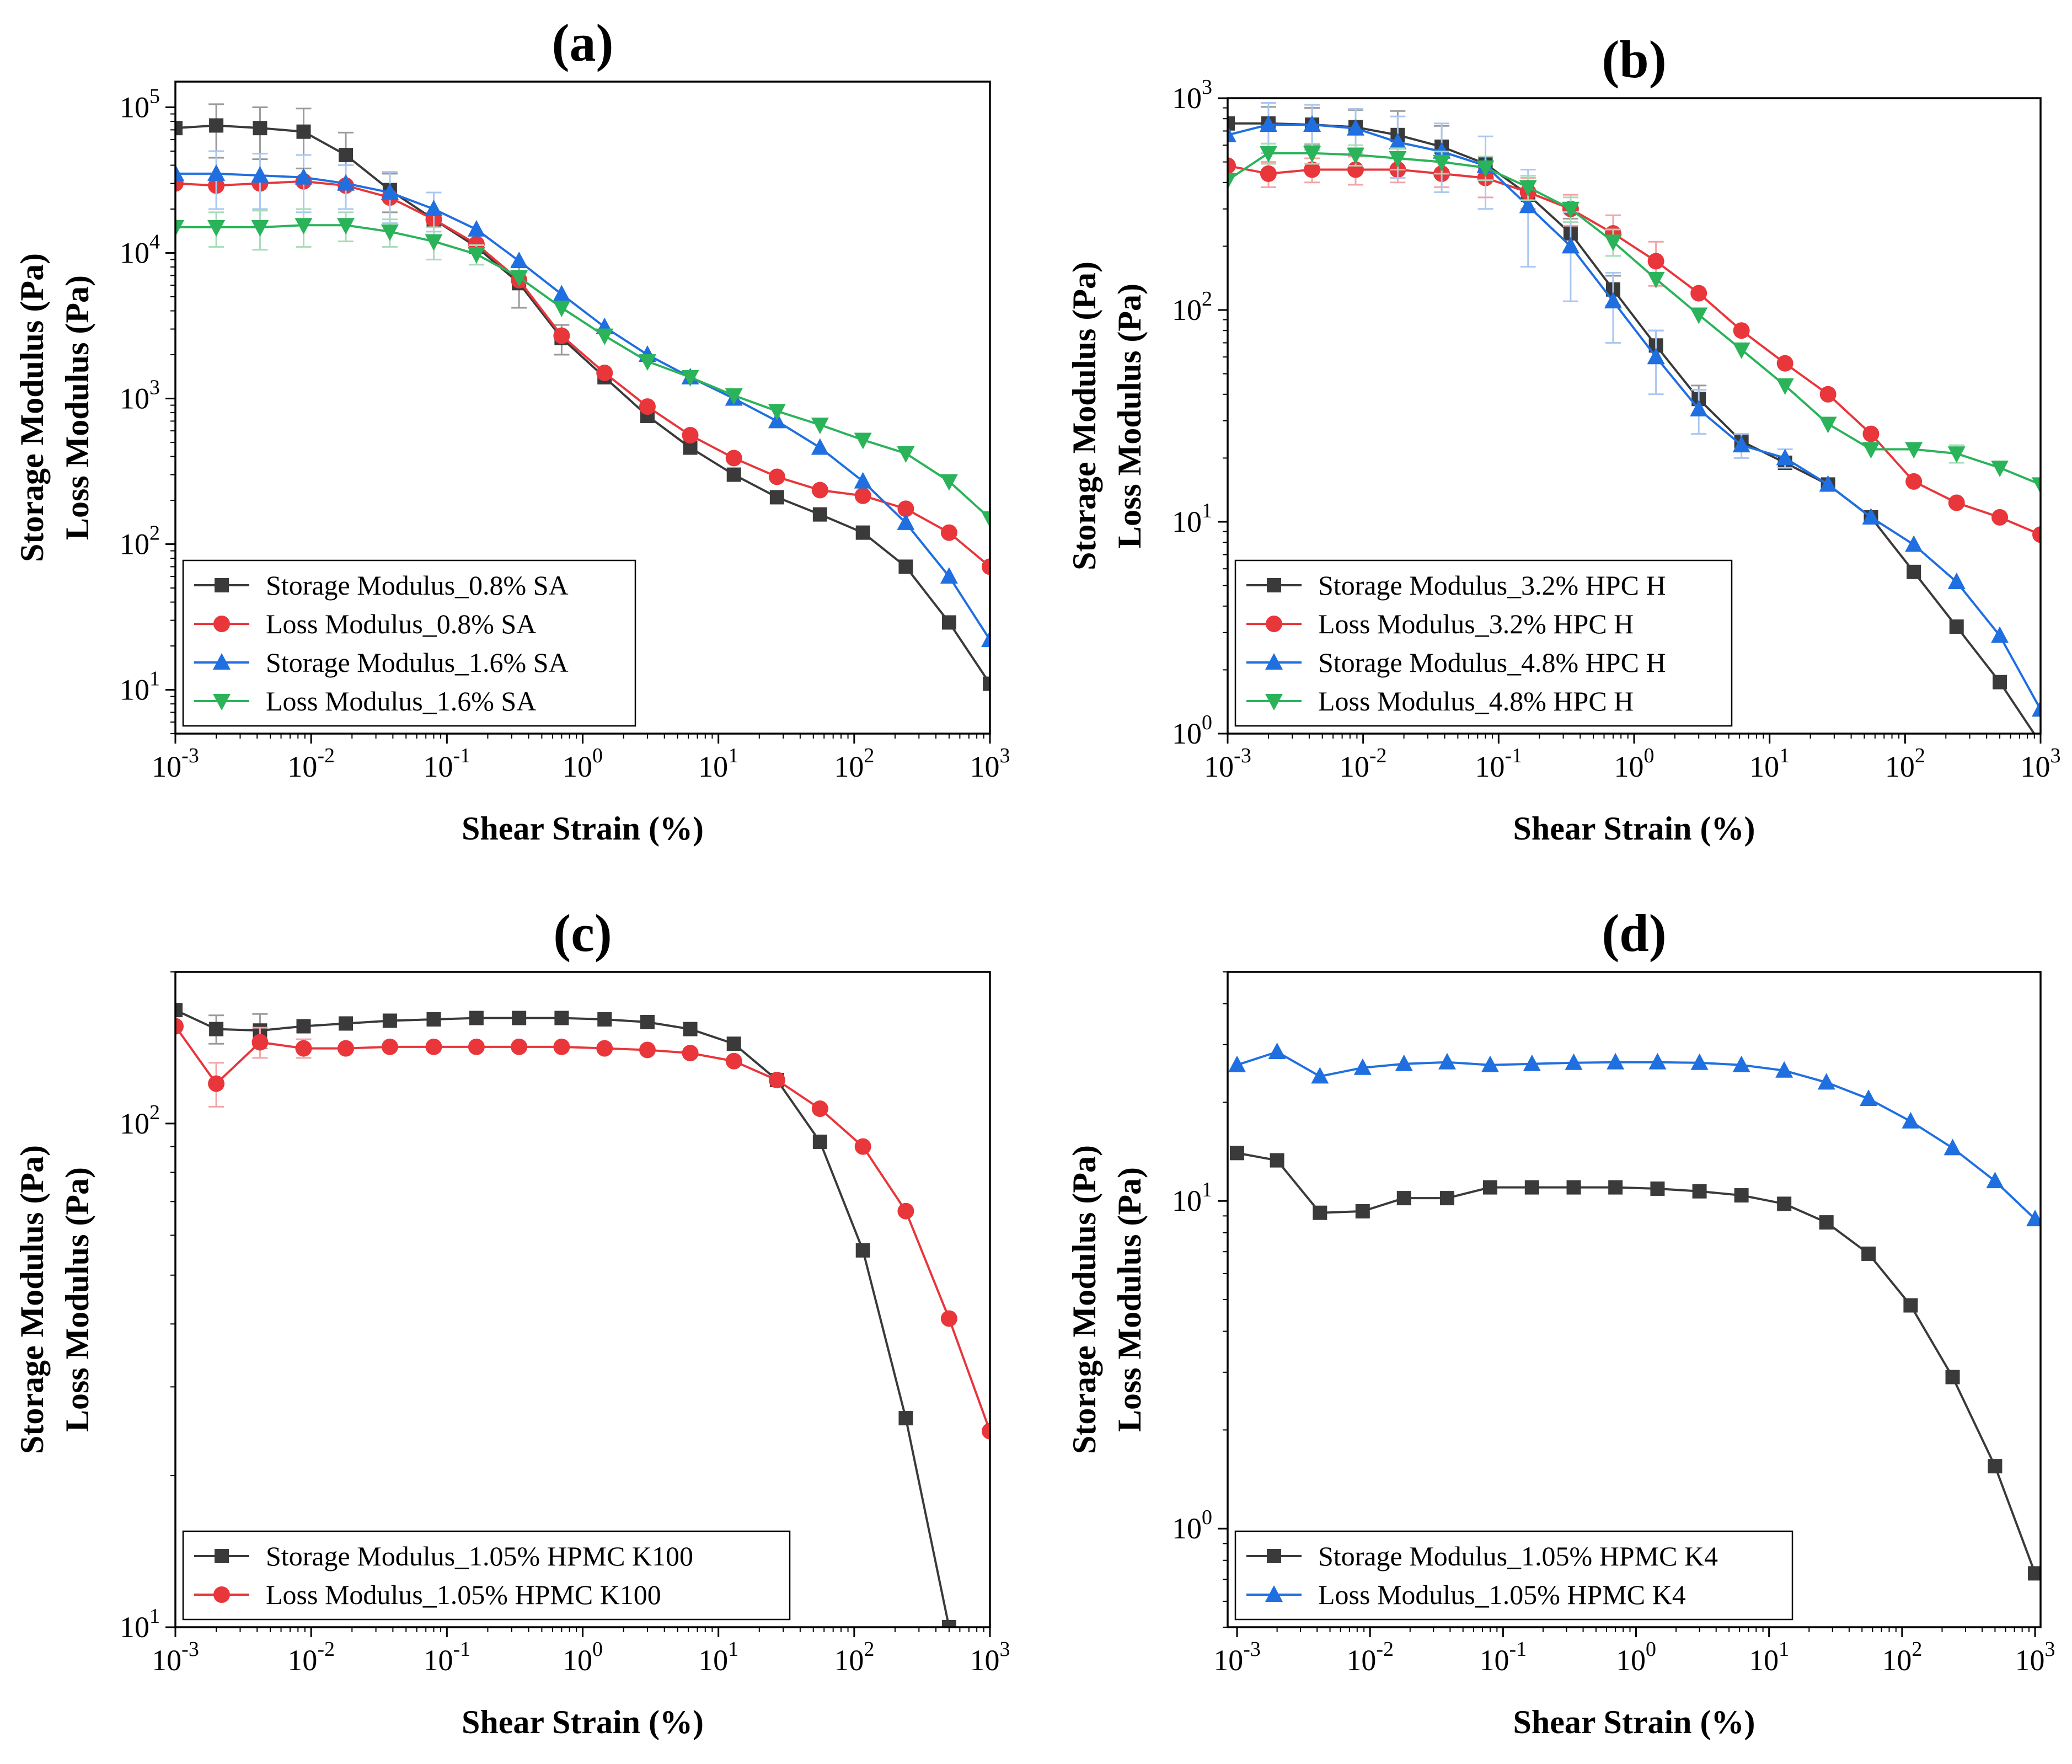 Image resolution: width=2072 pixels, height=1764 pixels. Describe the element at coordinates (582, 397) in the screenshot. I see `plot-area` at that location.